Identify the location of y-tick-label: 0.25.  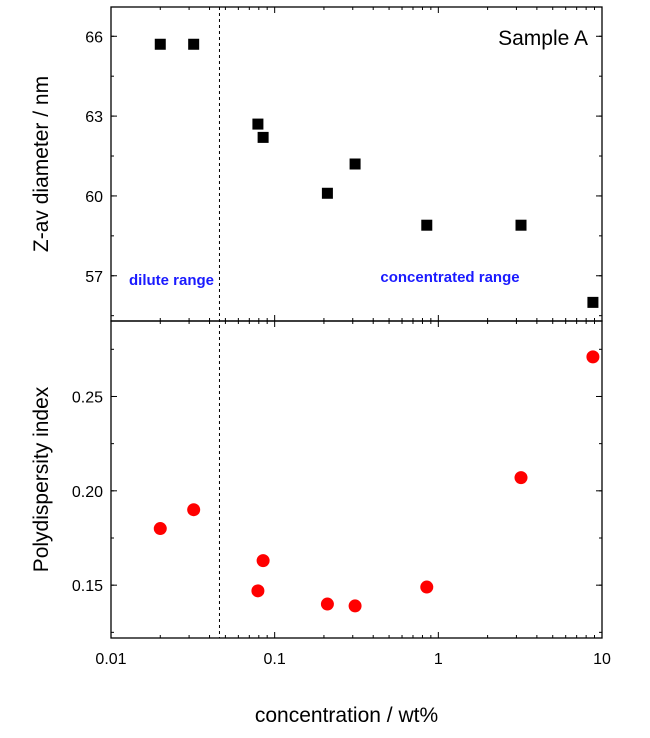
(87, 397).